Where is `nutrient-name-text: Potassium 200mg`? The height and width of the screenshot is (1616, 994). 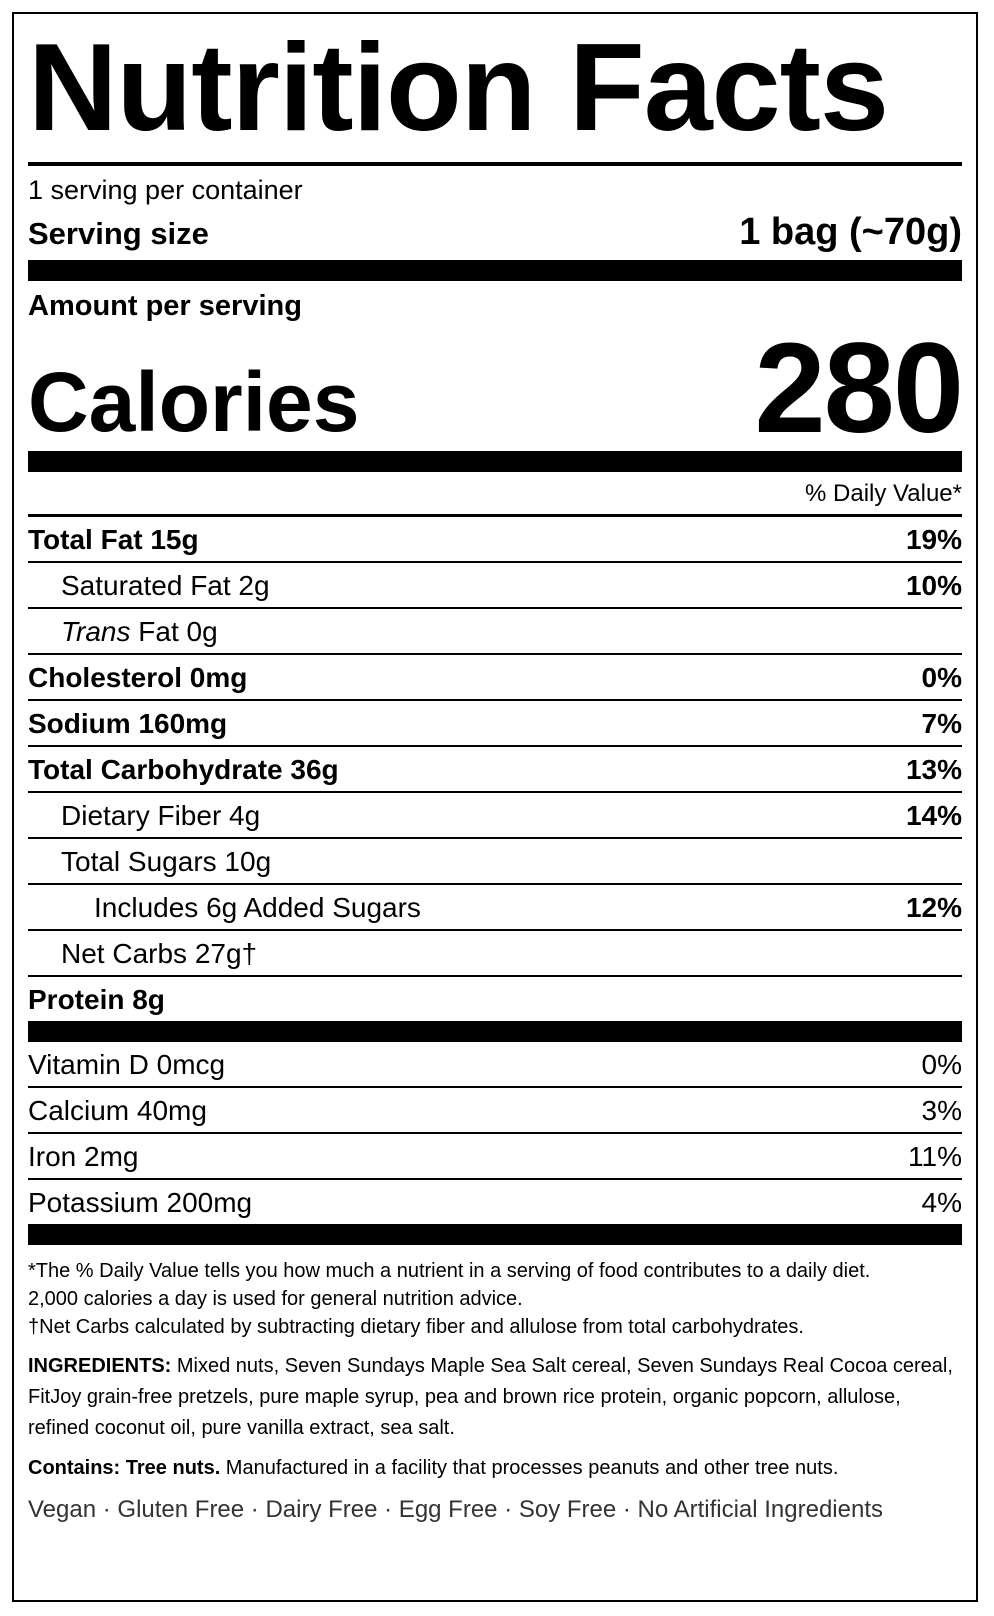
nutrient-name-text: Potassium 200mg is located at coordinates (140, 1202).